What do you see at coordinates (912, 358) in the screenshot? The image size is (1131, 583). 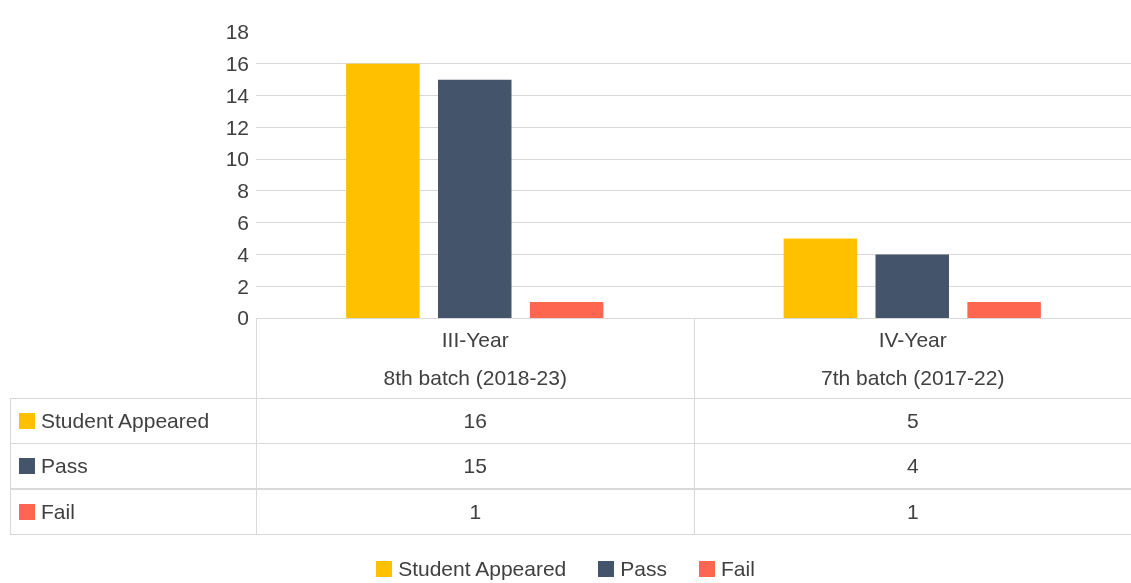 I see `x-tick-label: IV-Year 7th batch (2017-22)` at bounding box center [912, 358].